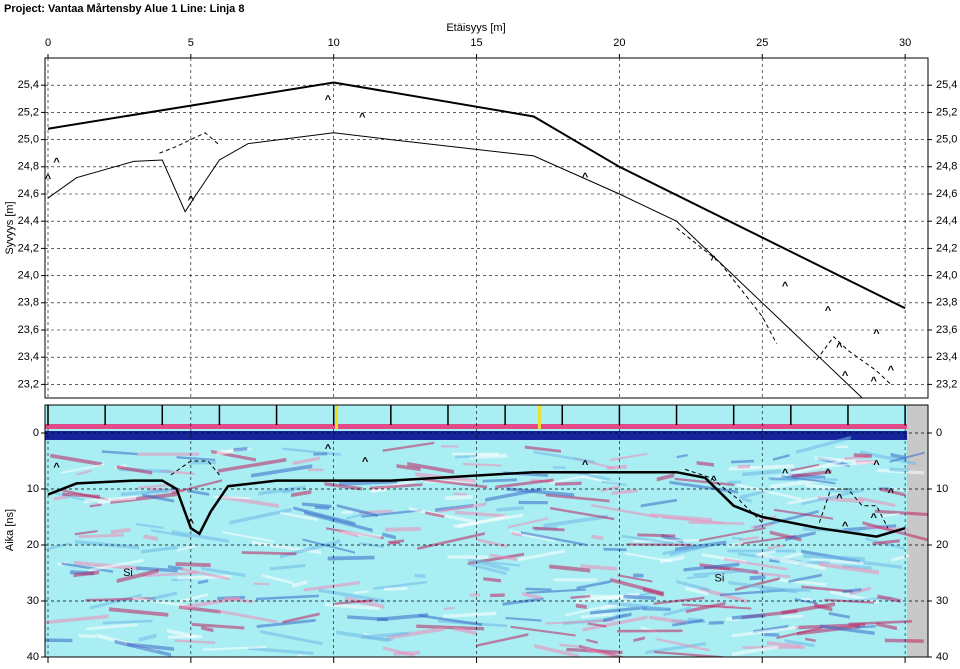  I want to click on y-tick-label: 24,8, so click(28, 167).